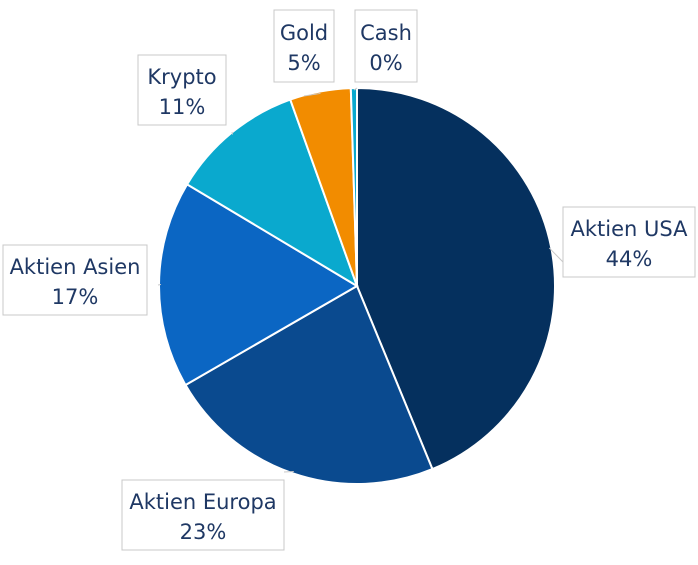 This screenshot has height=565, width=698. I want to click on data-label-value: 23%, so click(203, 532).